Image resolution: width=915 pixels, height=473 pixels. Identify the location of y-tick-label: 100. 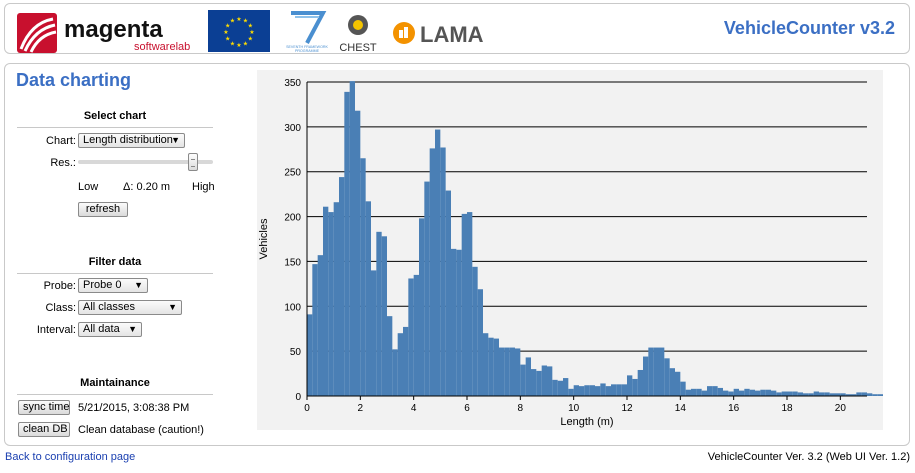
(292, 307).